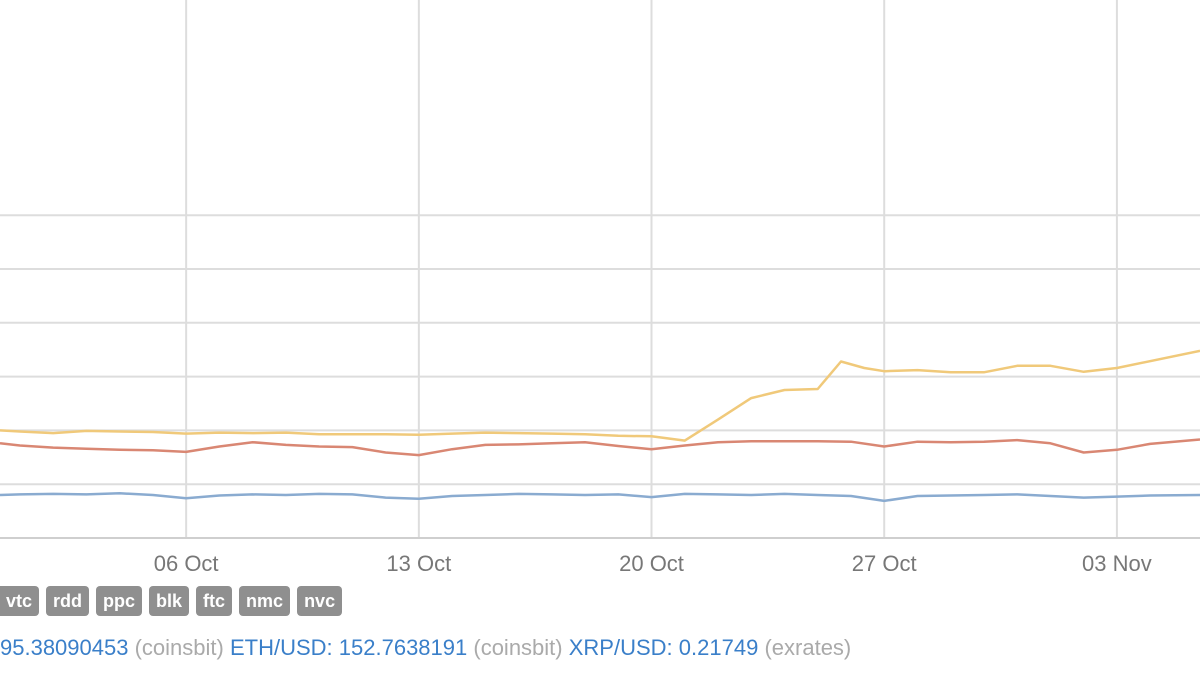 This screenshot has width=1200, height=675. What do you see at coordinates (119, 601) in the screenshot?
I see `coin-tag-ppc: ppc` at bounding box center [119, 601].